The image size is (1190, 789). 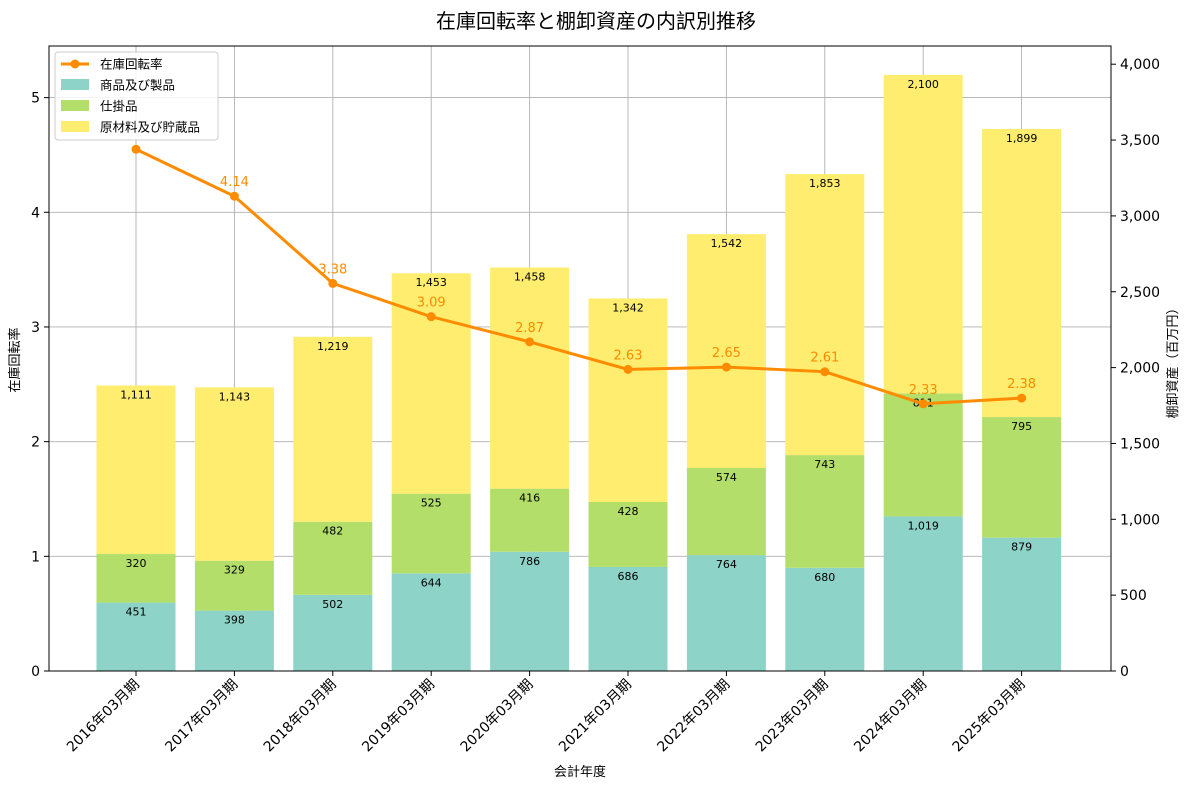 I want to click on right-tick-label: 3,500, so click(x=1140, y=141).